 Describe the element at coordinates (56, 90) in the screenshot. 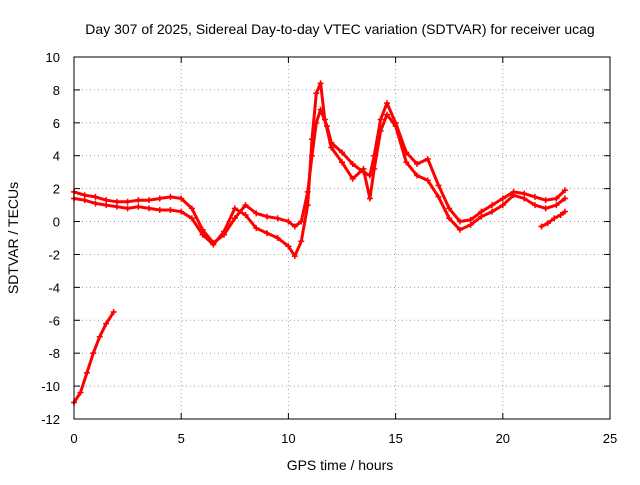

I see `y-tick-label: 8` at that location.